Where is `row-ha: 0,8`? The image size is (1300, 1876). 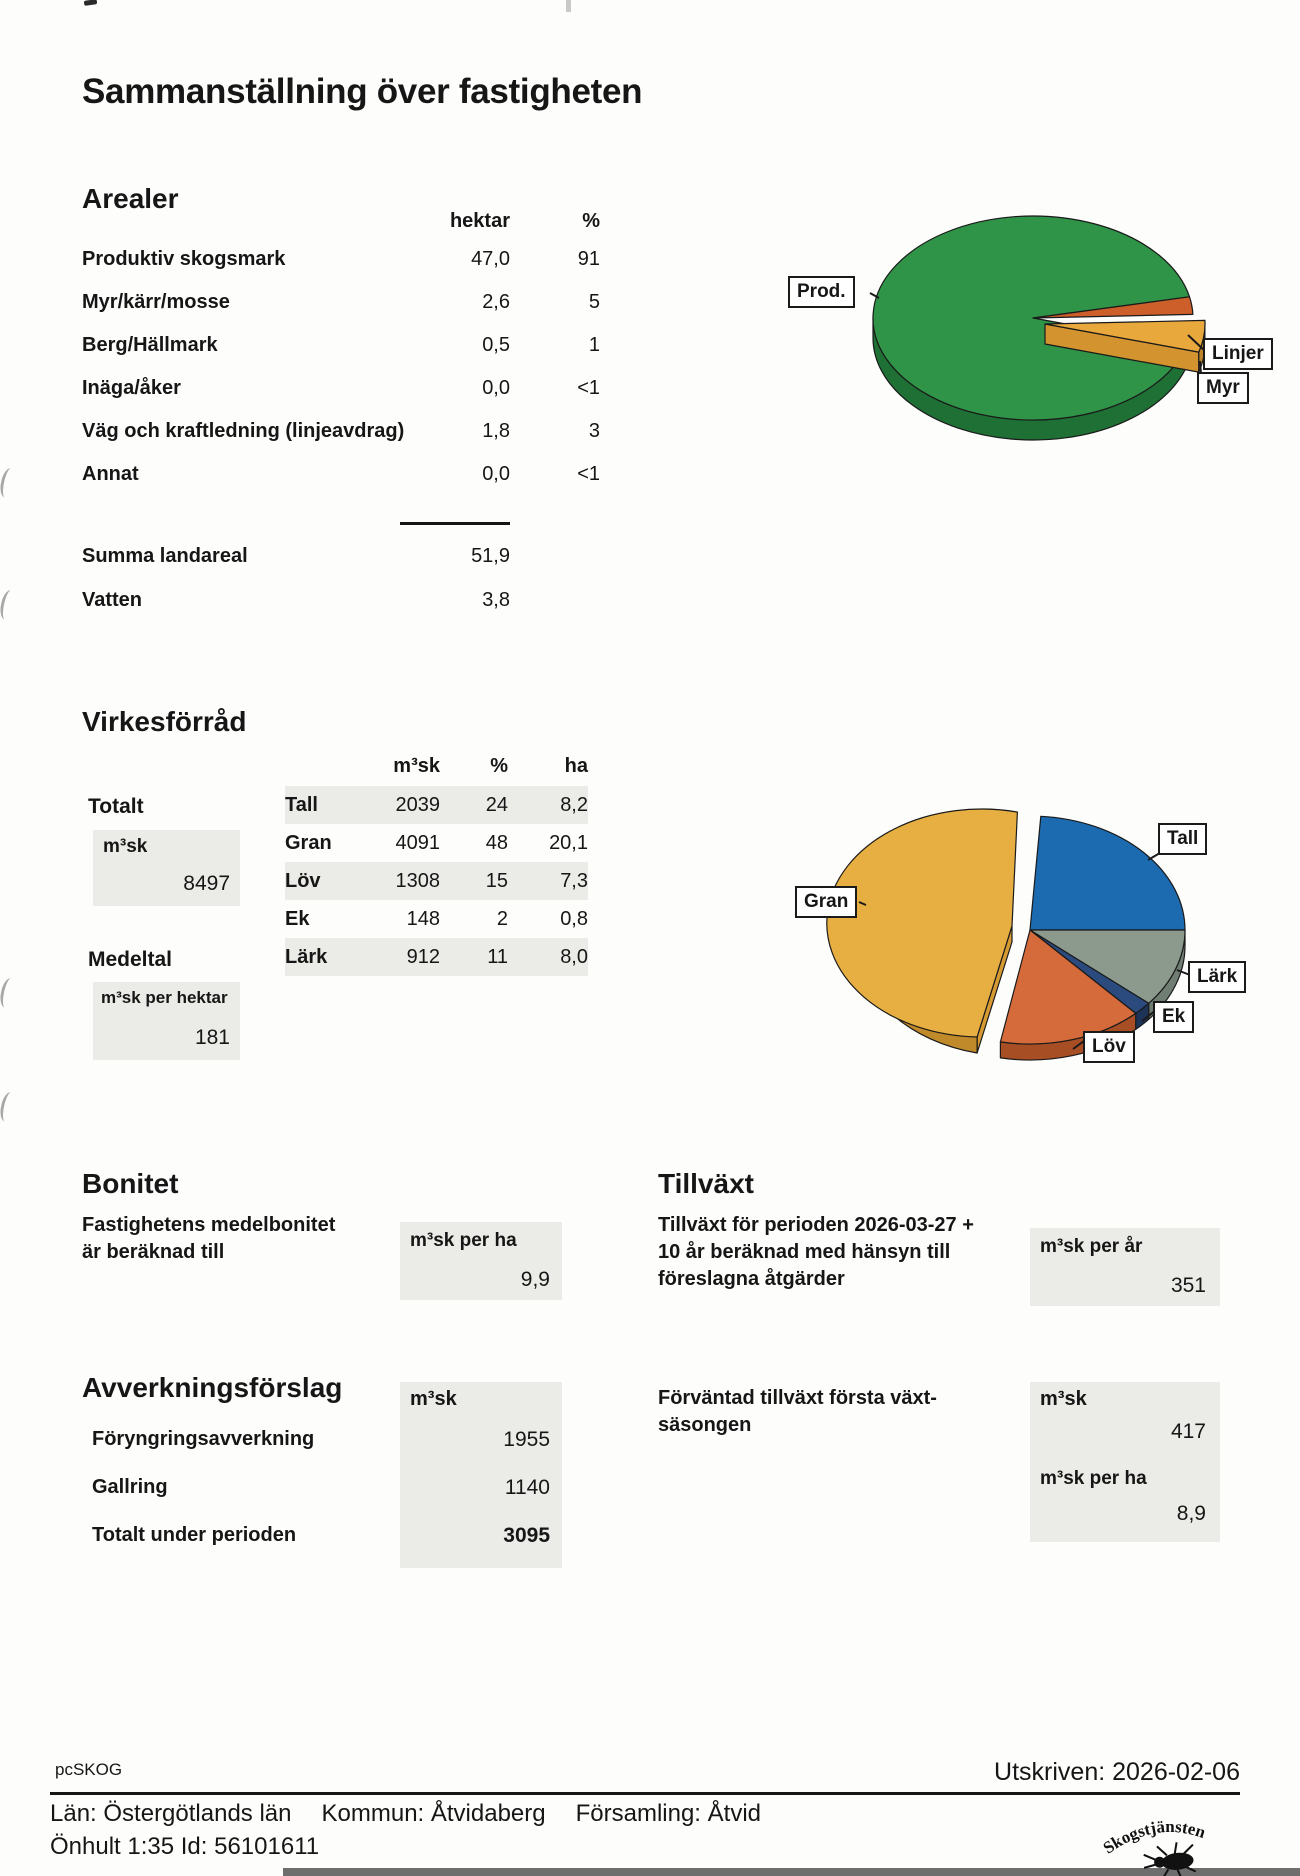 row-ha: 0,8 is located at coordinates (574, 918).